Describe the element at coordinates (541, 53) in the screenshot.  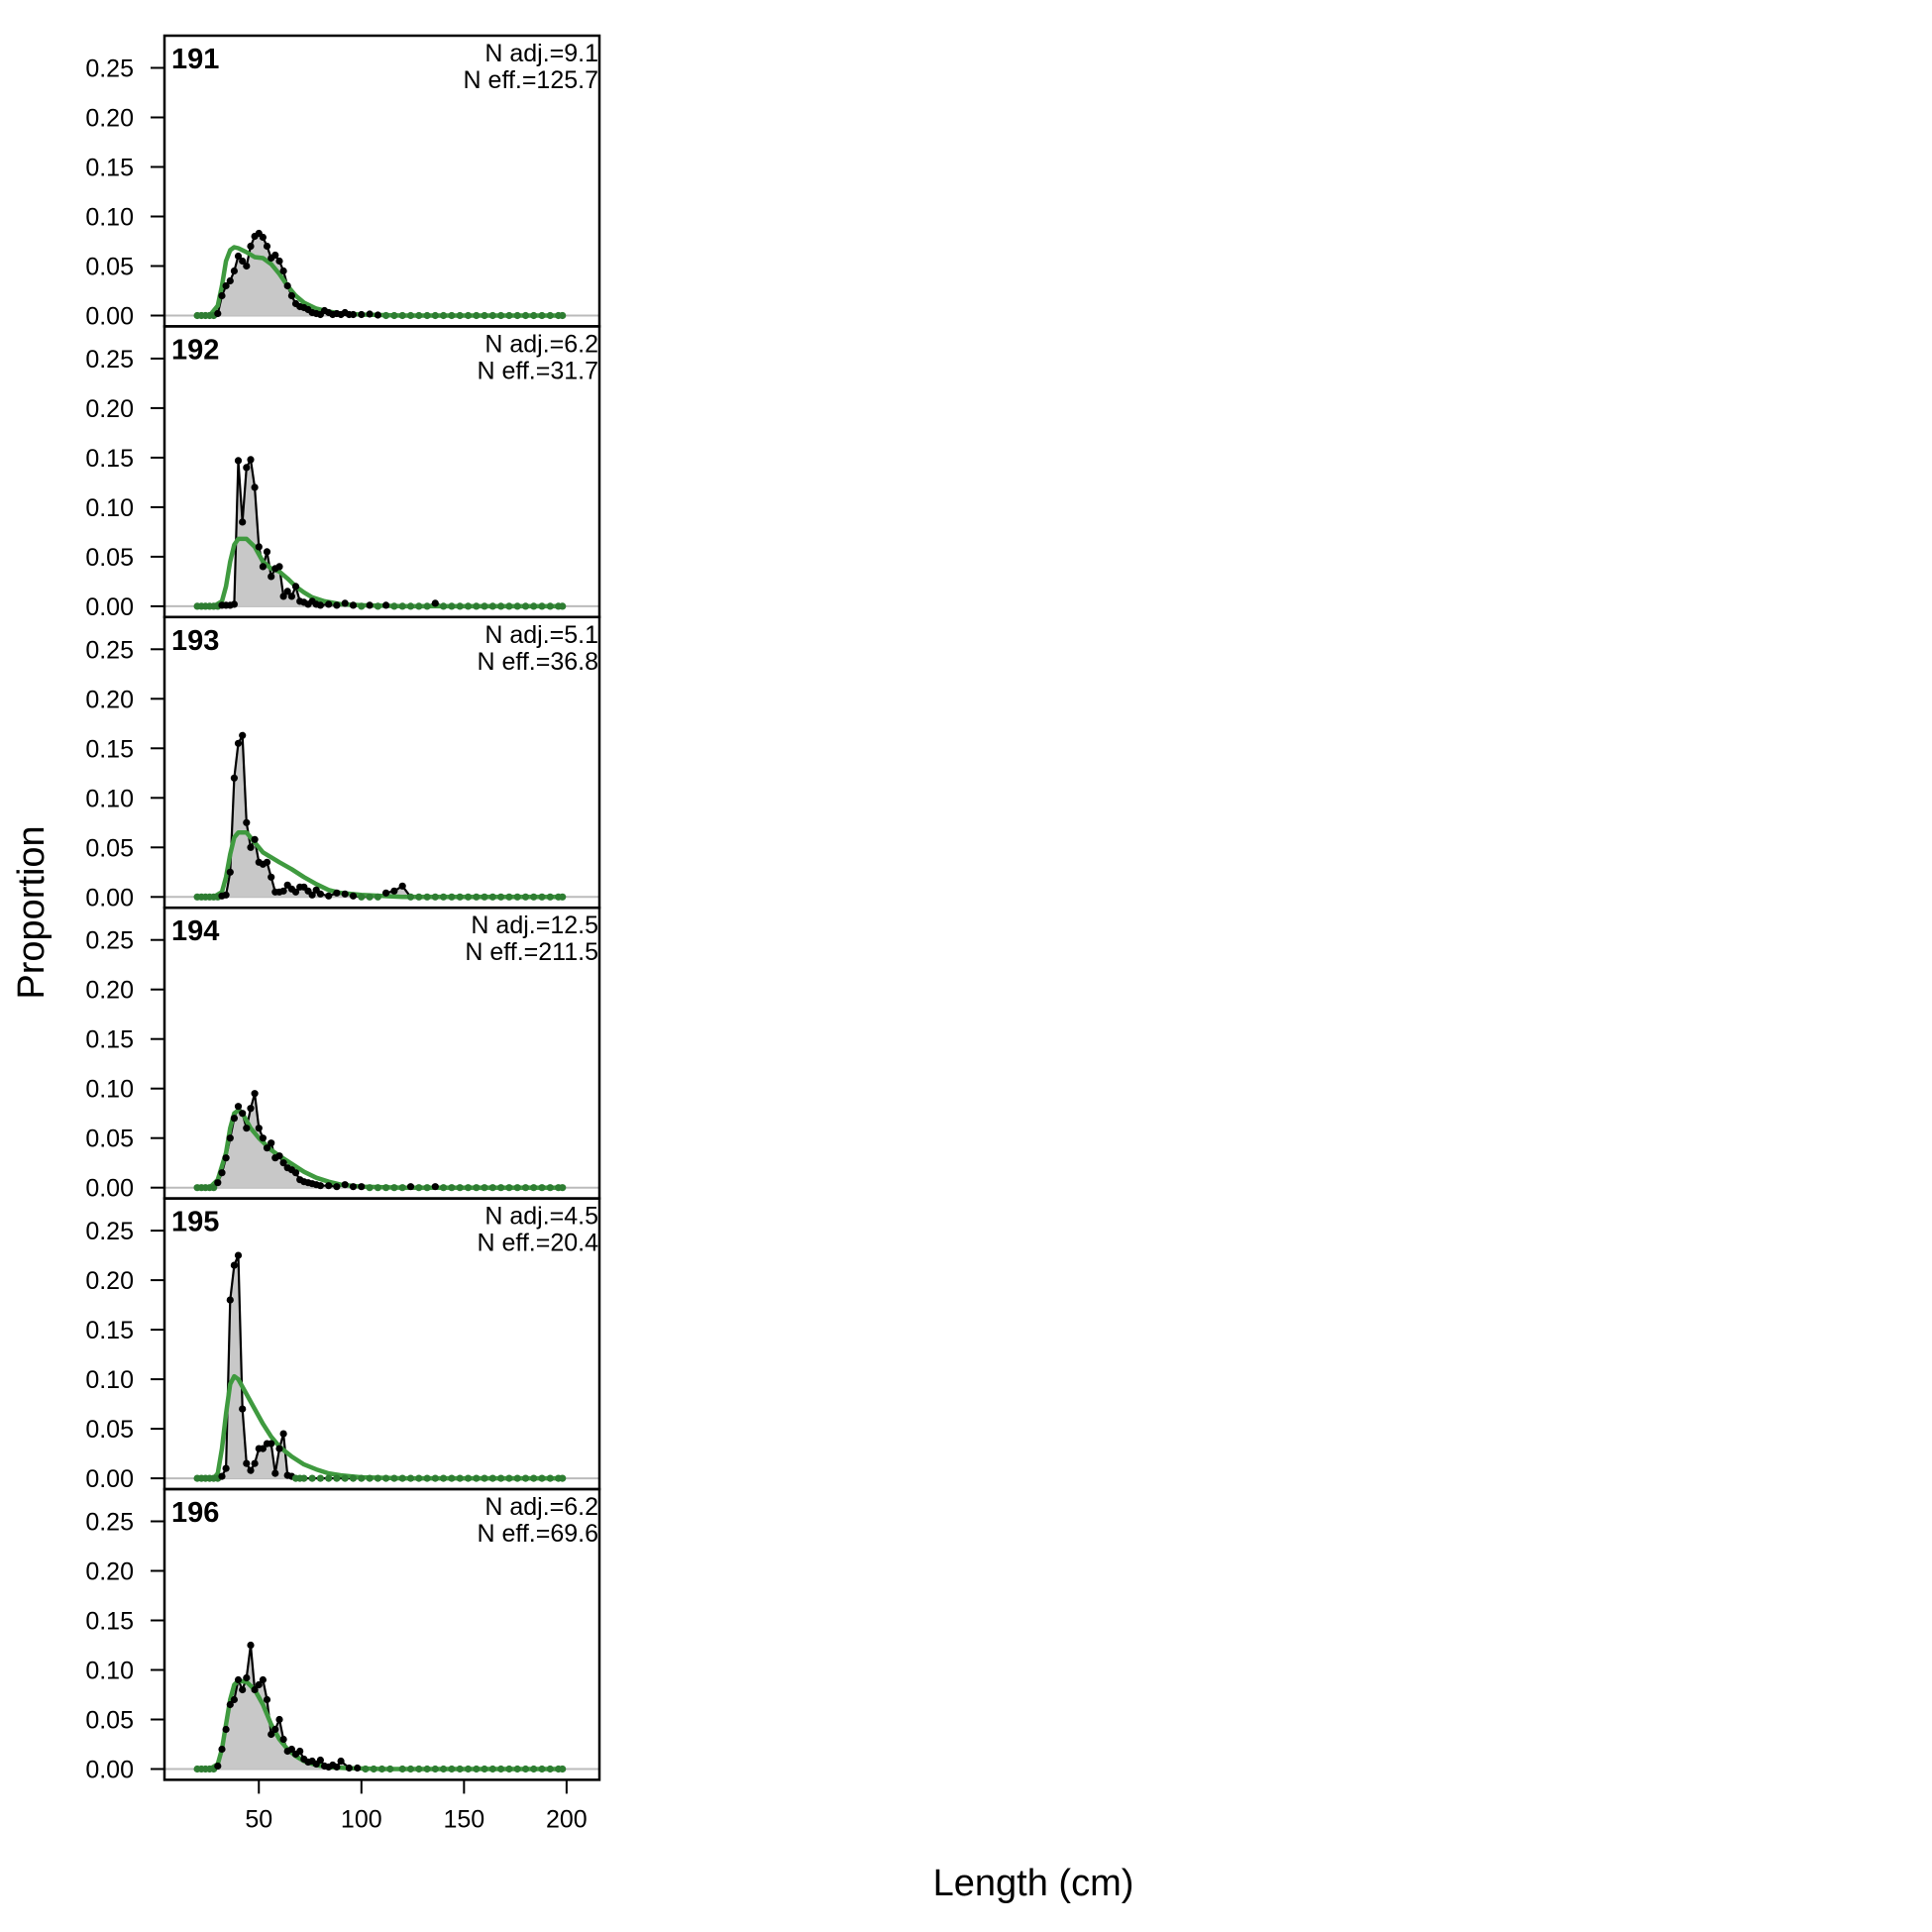
I see `n-adj-label: N adj.=9.1` at that location.